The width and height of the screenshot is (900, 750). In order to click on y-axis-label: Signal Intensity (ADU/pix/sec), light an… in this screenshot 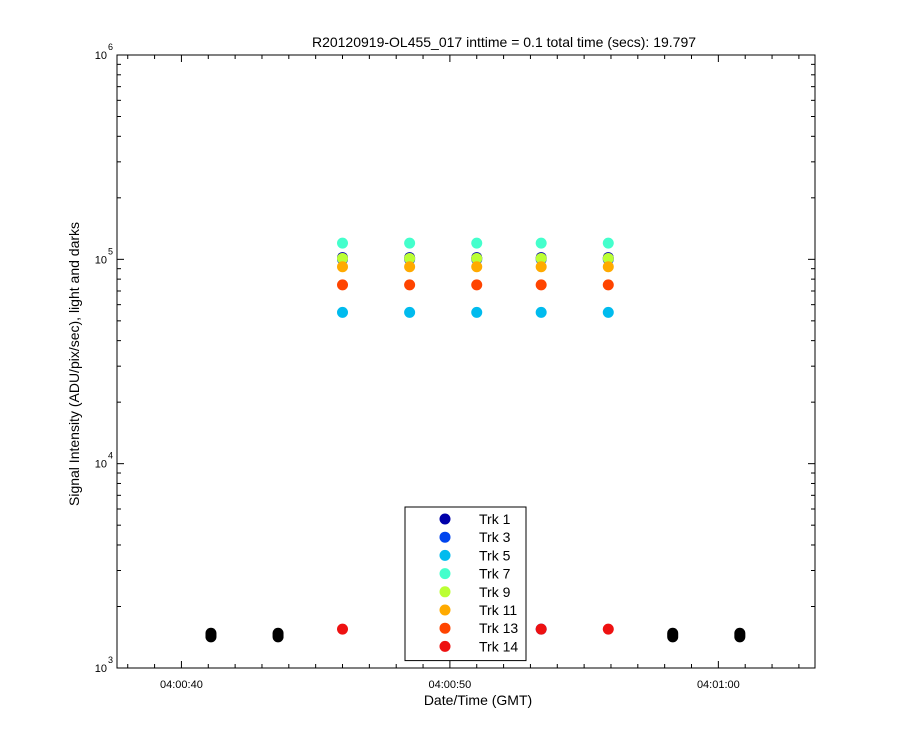, I will do `click(74, 364)`.